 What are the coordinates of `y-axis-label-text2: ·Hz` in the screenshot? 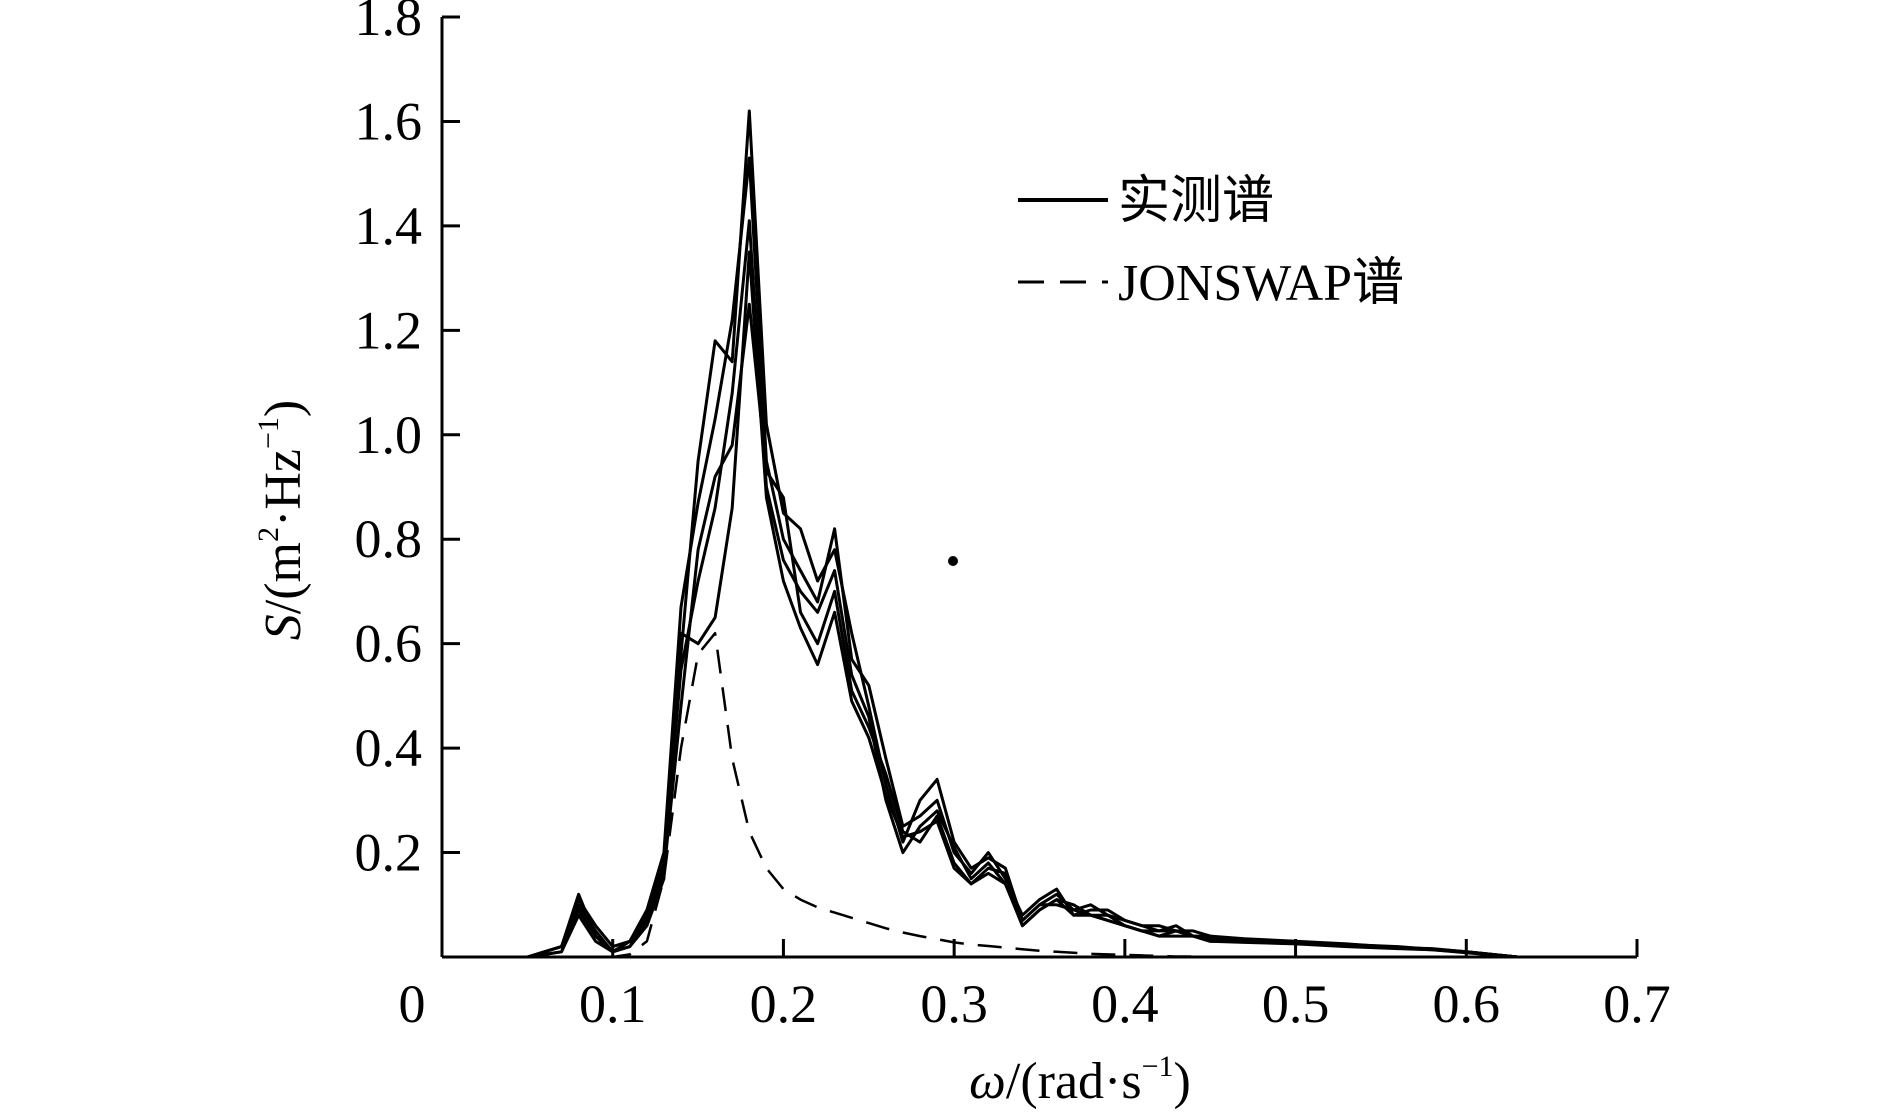 It's located at (283, 488).